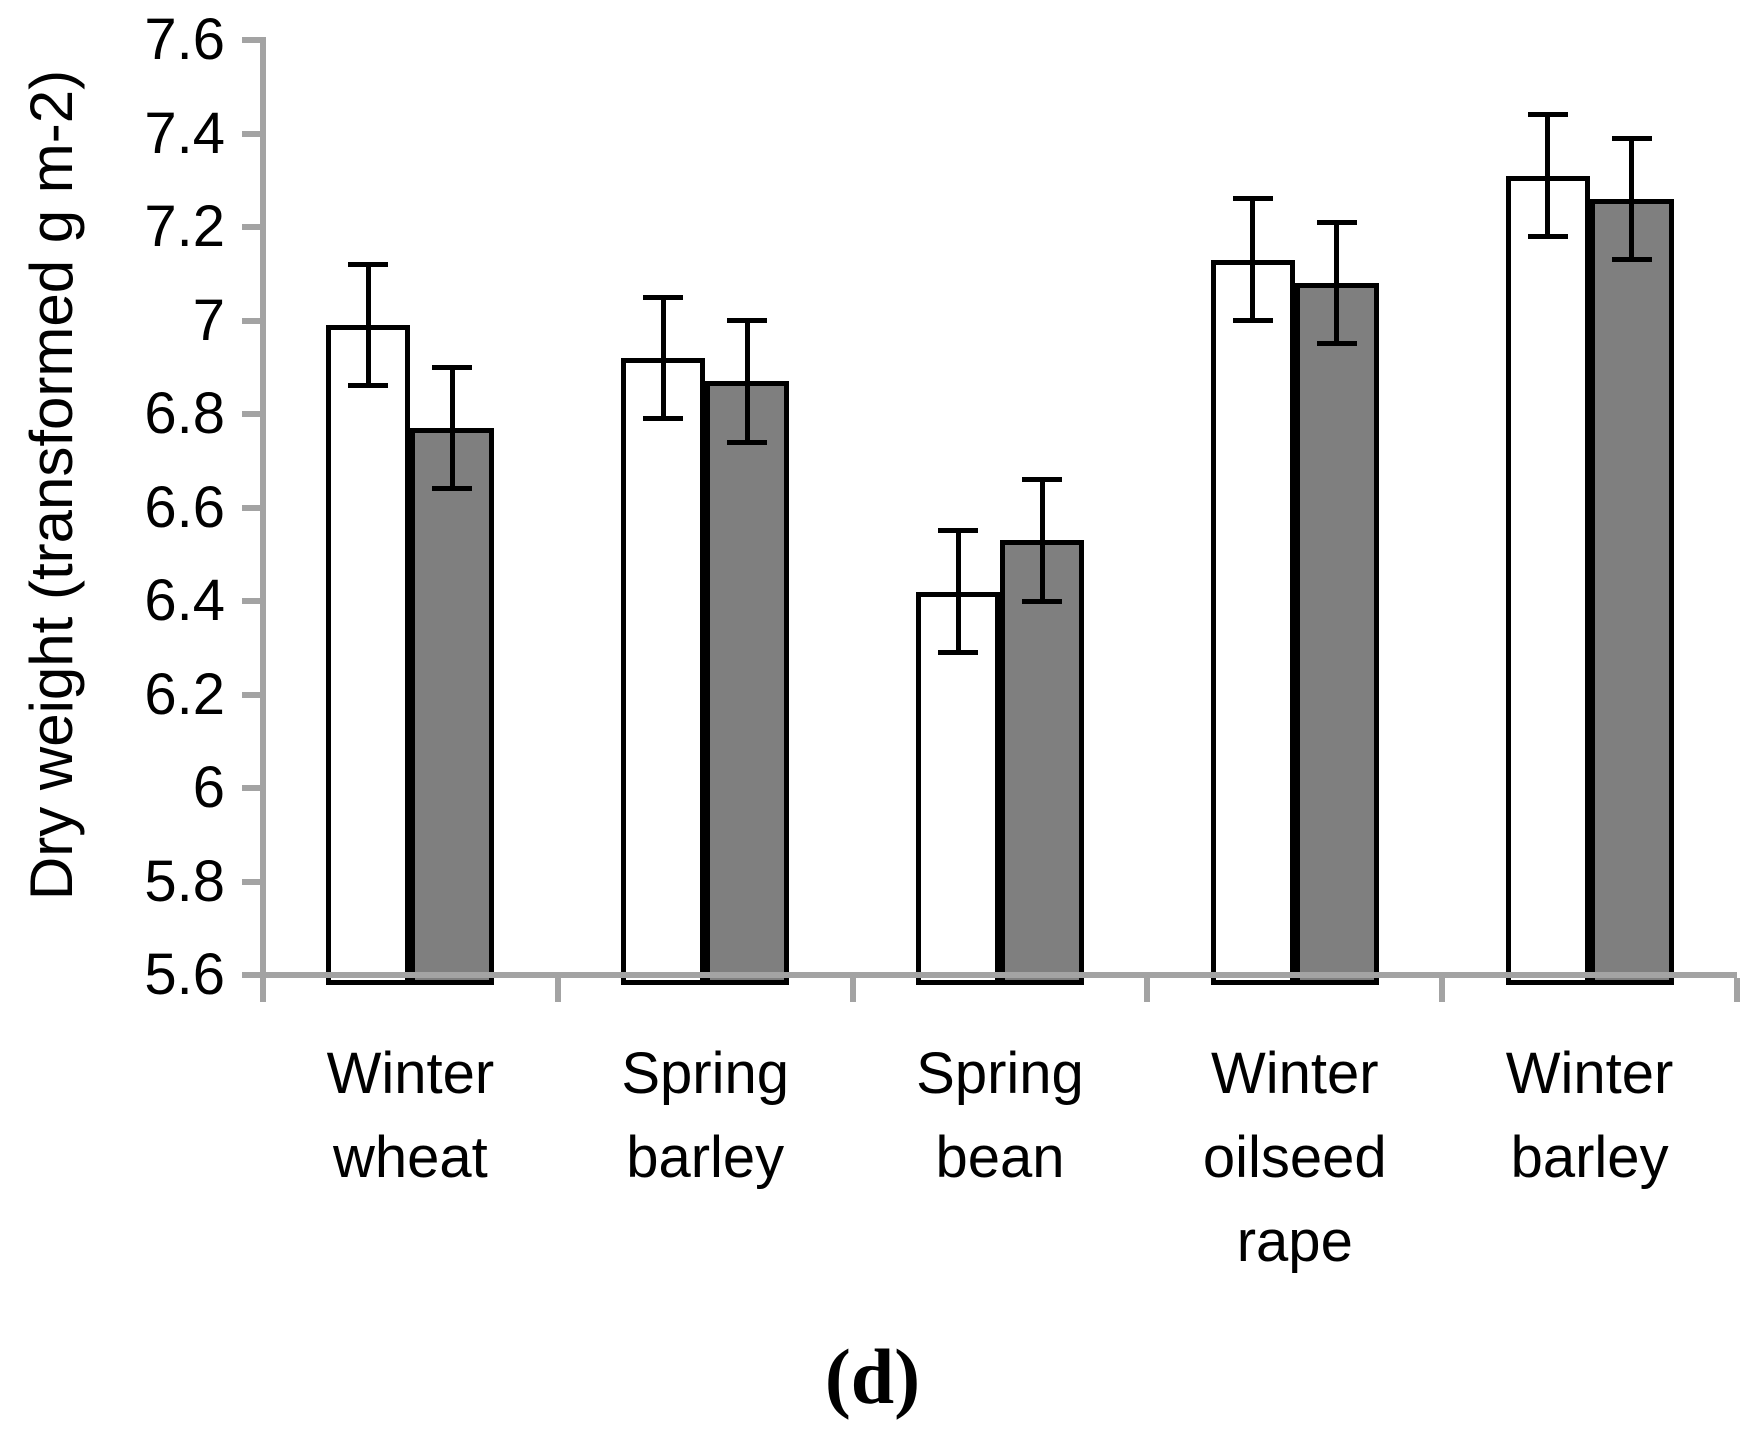 The image size is (1745, 1437). What do you see at coordinates (184, 39) in the screenshot?
I see `y-tick-label: 7.6` at bounding box center [184, 39].